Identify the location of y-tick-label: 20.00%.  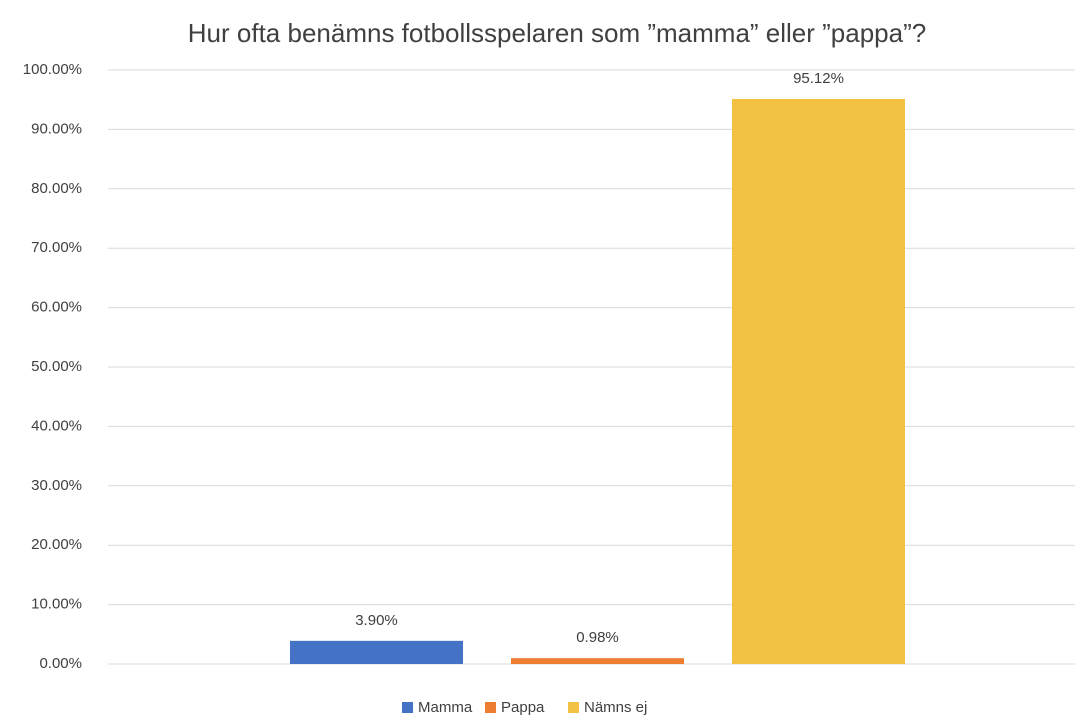
(56, 544).